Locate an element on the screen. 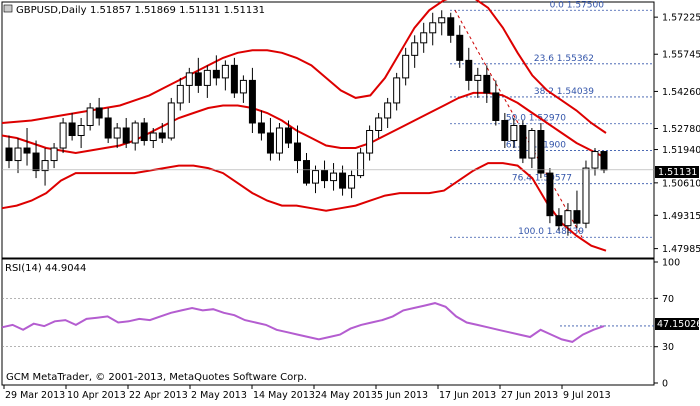 The height and width of the screenshot is (406, 700). price-tick-label: 1.57225 is located at coordinates (681, 18).